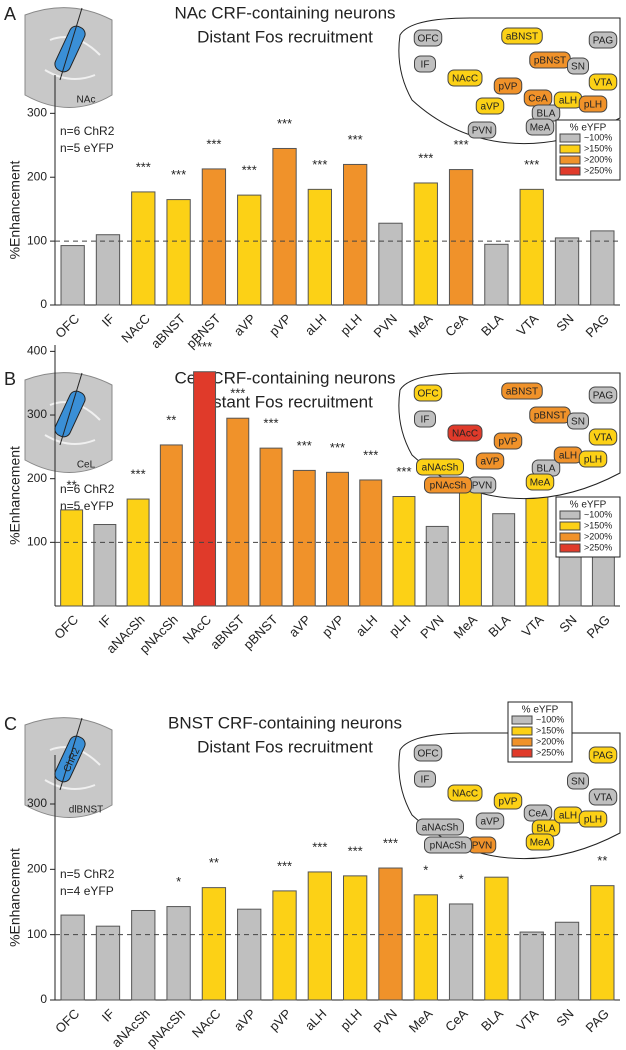  Describe the element at coordinates (603, 438) in the screenshot. I see `region-label: VTA` at that location.